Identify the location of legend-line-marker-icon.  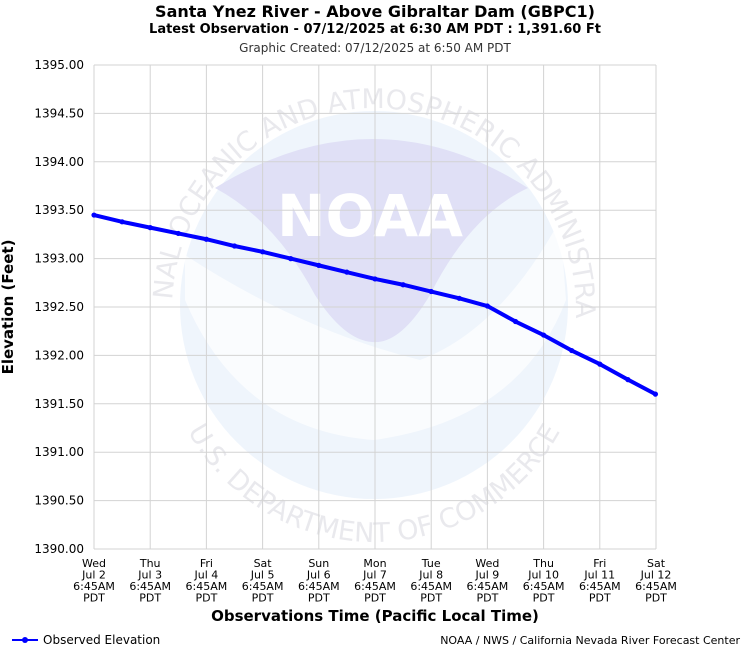
(25, 640).